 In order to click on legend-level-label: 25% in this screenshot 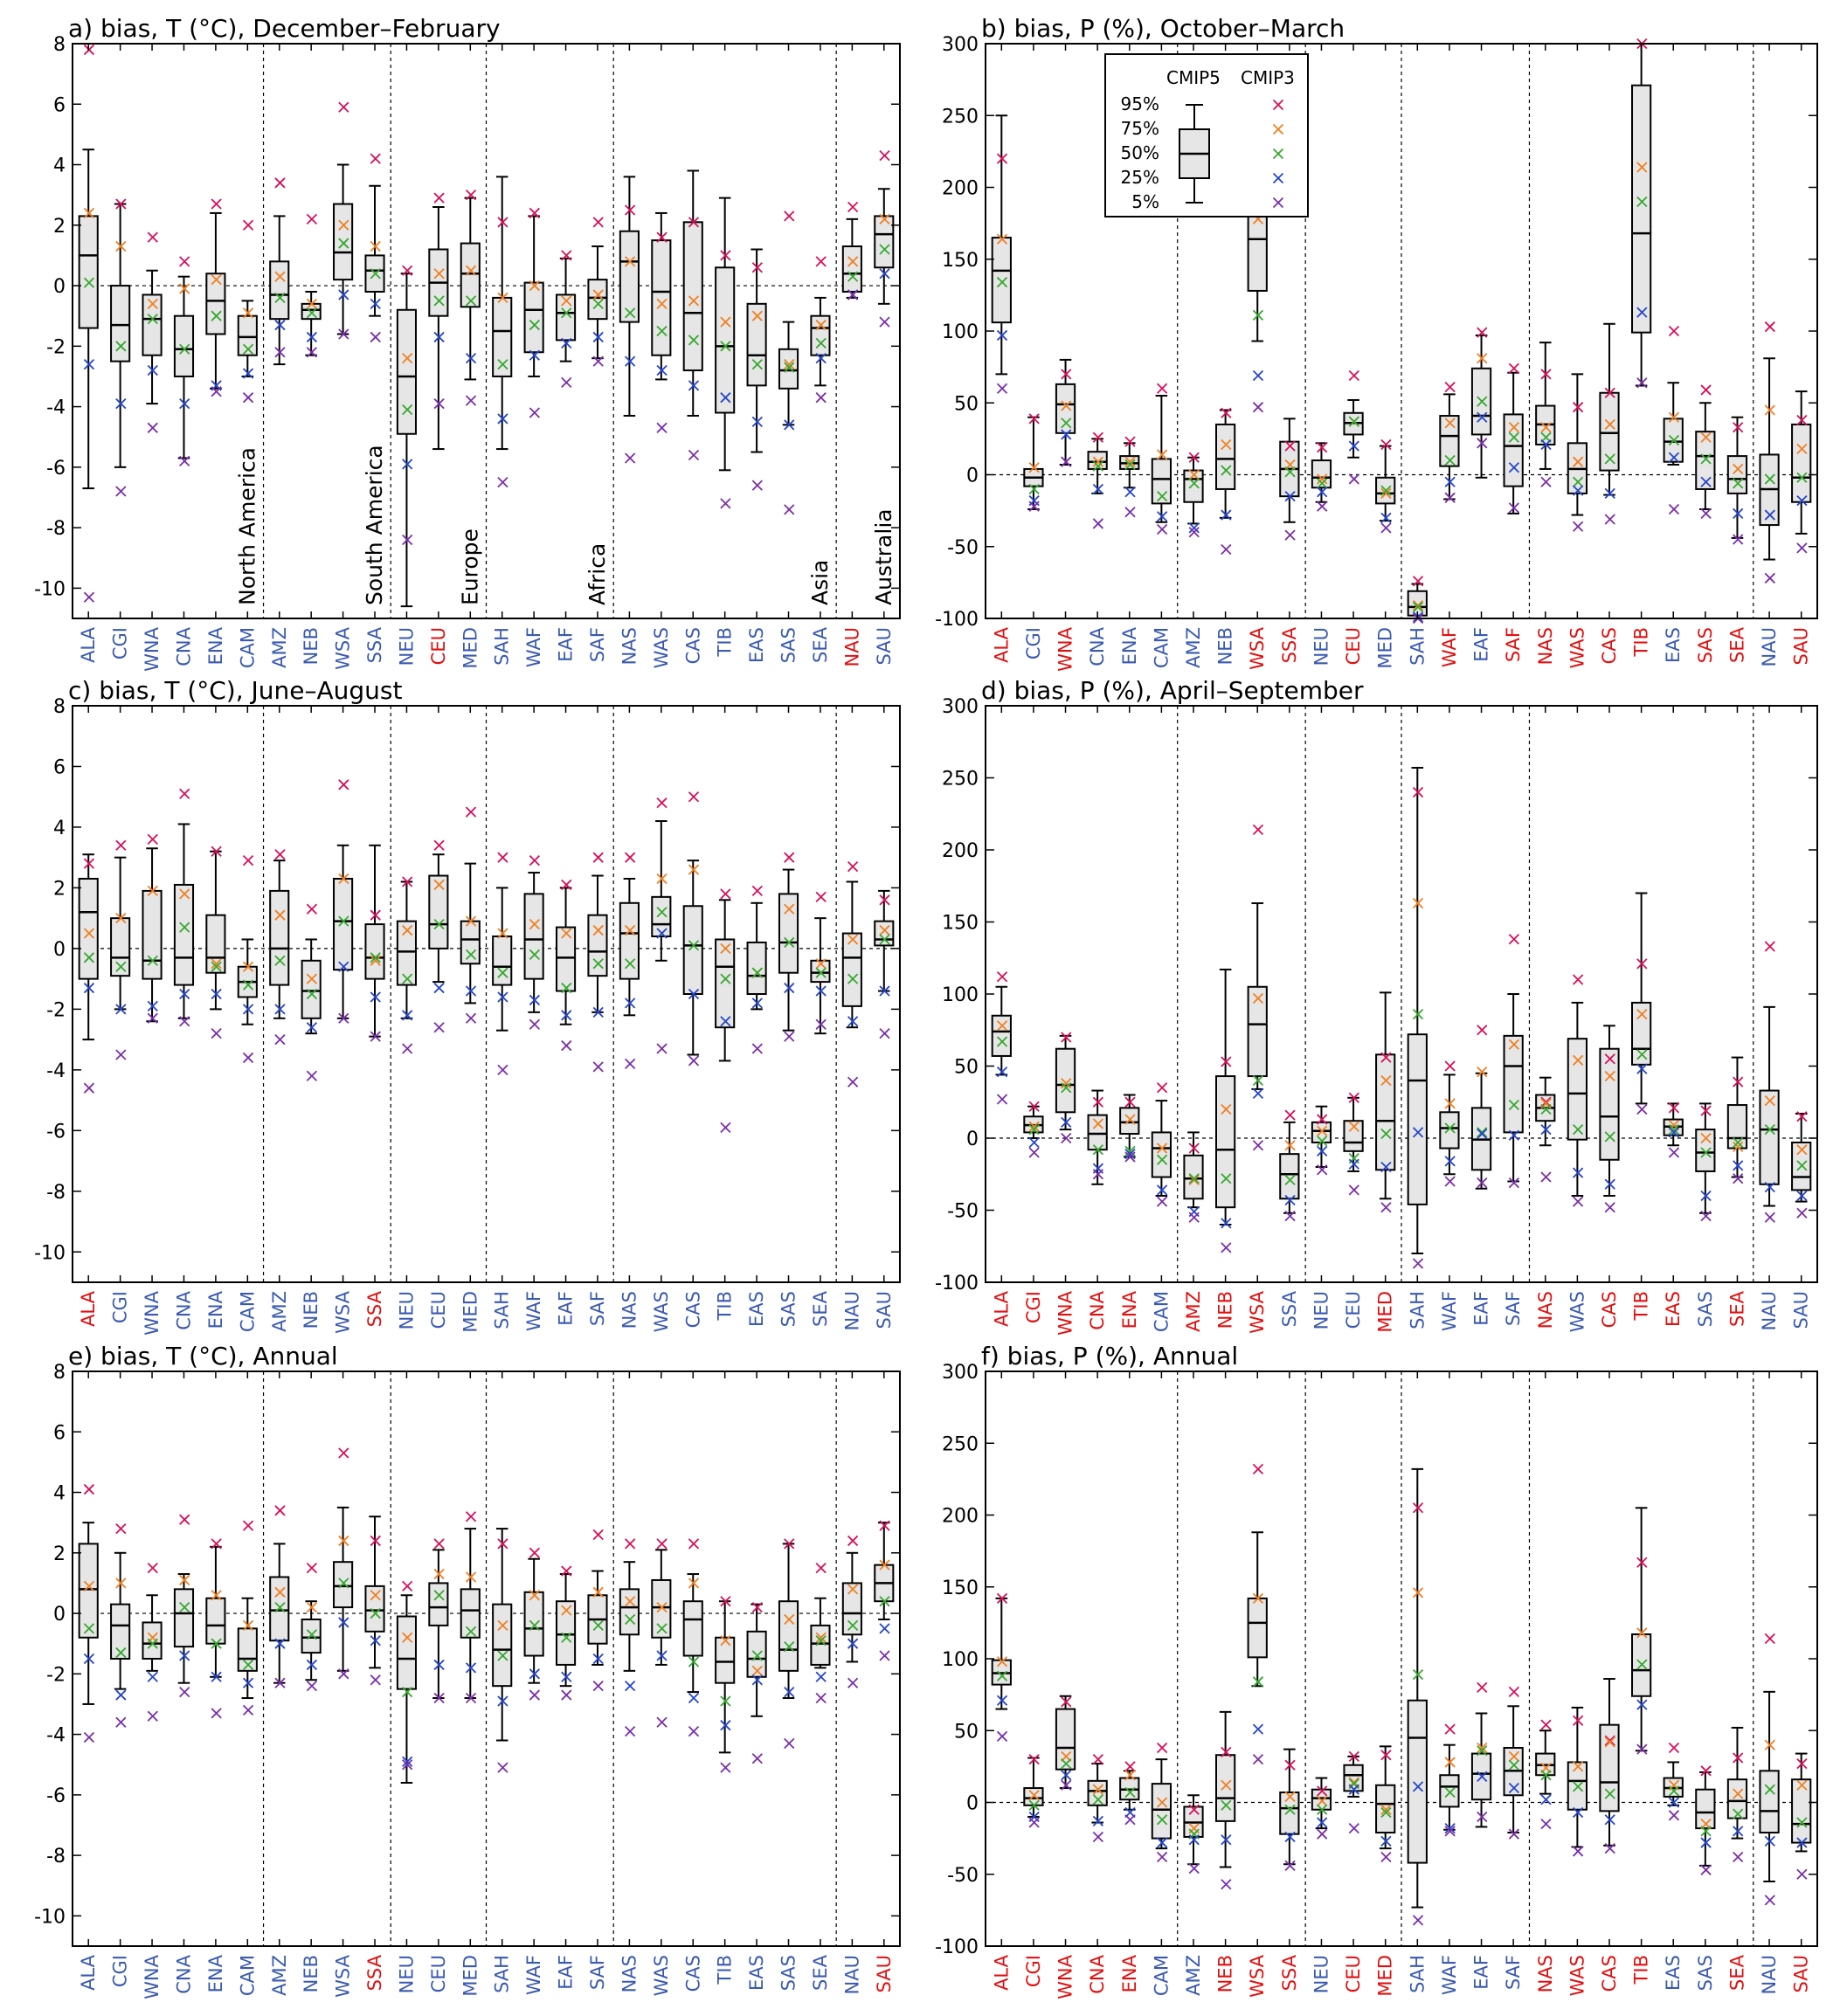, I will do `click(1140, 177)`.